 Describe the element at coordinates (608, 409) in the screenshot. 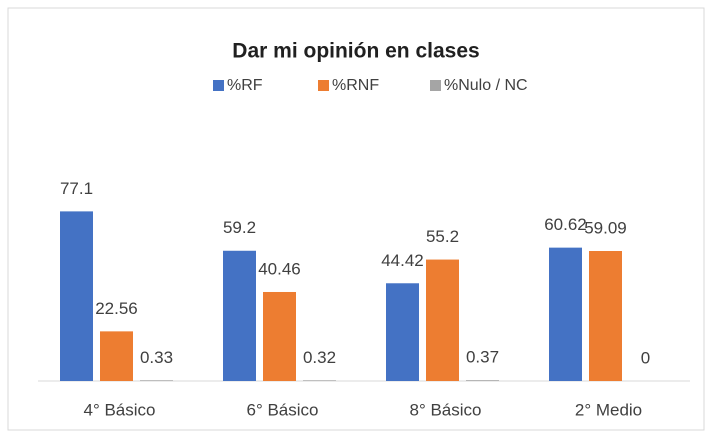

I see `x-tick-label: 2° Medio` at that location.